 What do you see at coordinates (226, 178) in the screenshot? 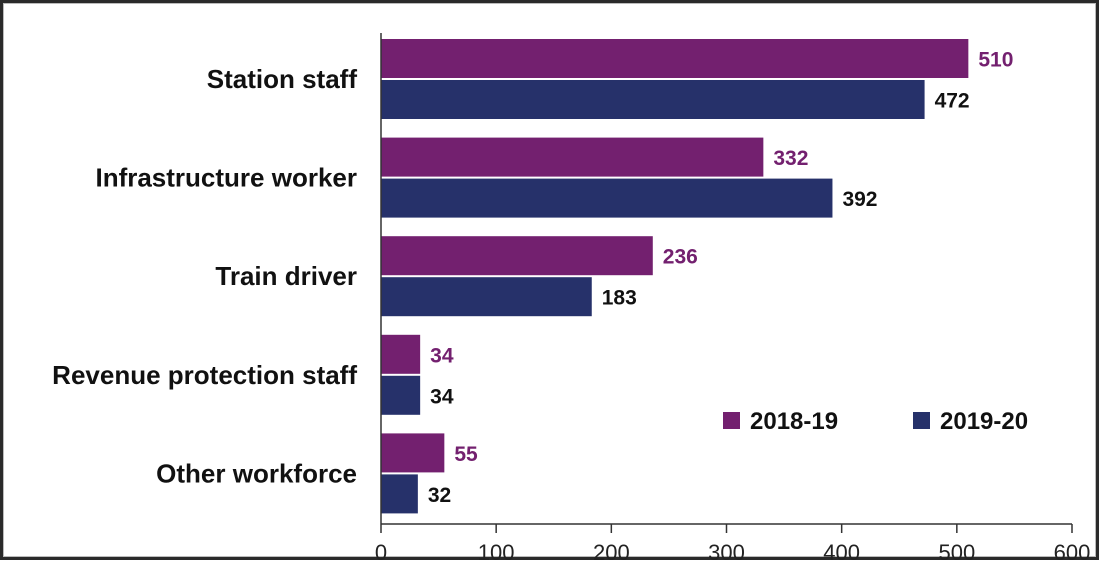
I see `category-label: Infrastructure worker` at bounding box center [226, 178].